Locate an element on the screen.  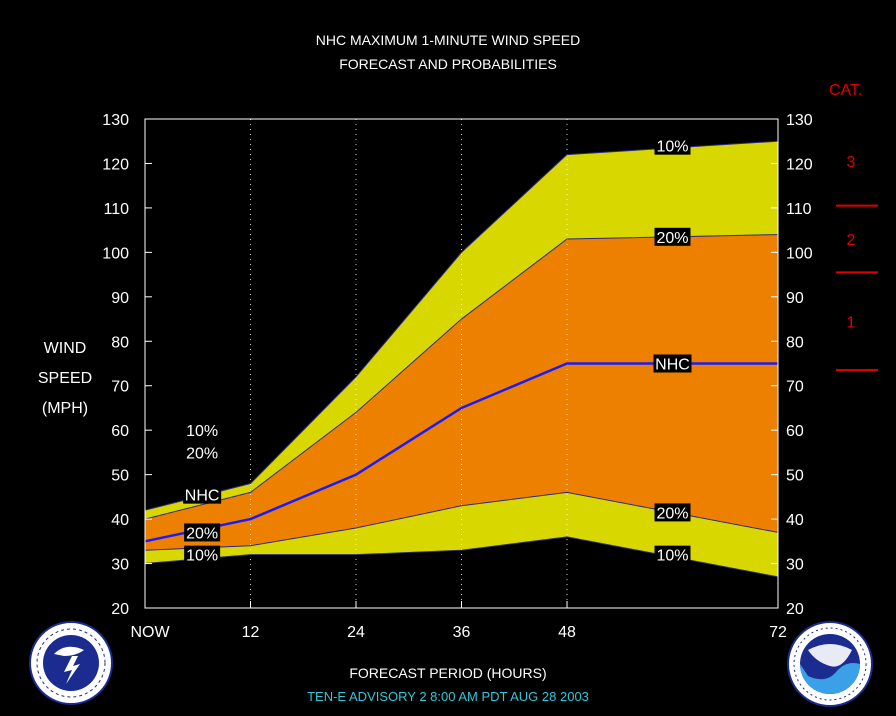
x-tick-label: NOW is located at coordinates (150, 632).